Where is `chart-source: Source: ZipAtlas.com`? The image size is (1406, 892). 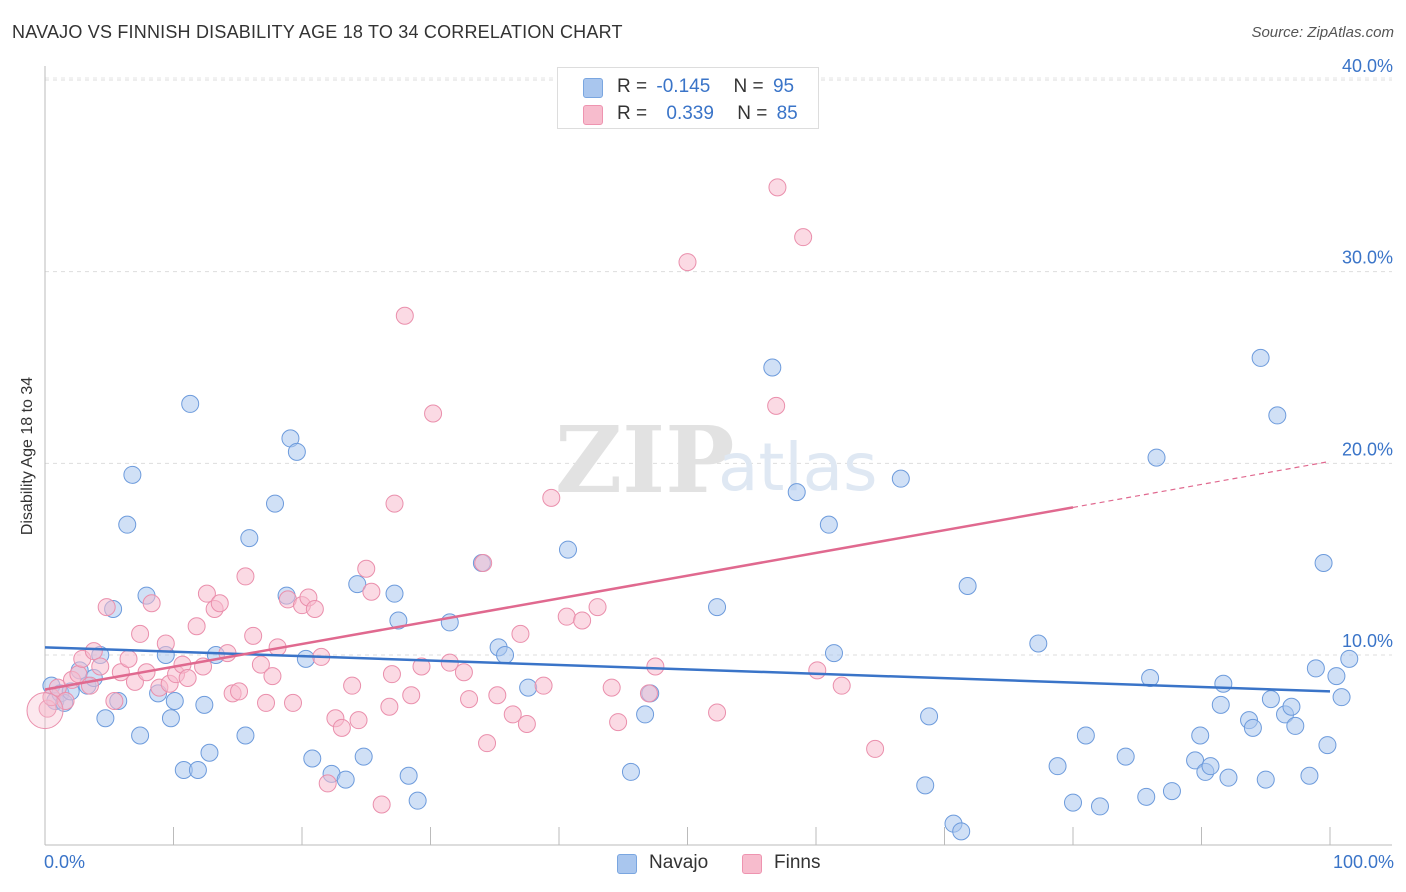
chart-source: Source: ZipAtlas.com is located at coordinates (1322, 32).